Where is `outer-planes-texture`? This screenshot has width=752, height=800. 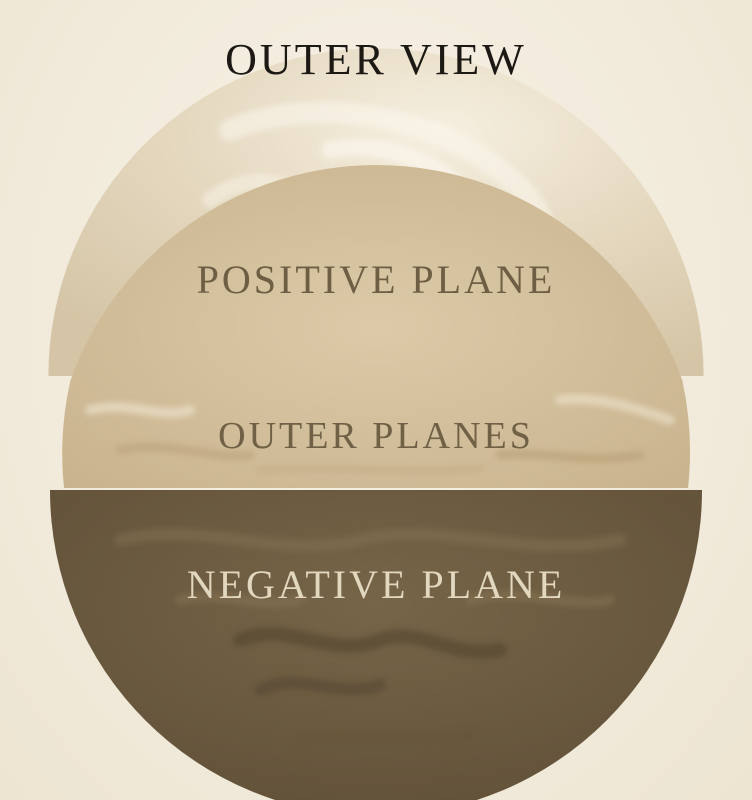
outer-planes-texture is located at coordinates (380, 434).